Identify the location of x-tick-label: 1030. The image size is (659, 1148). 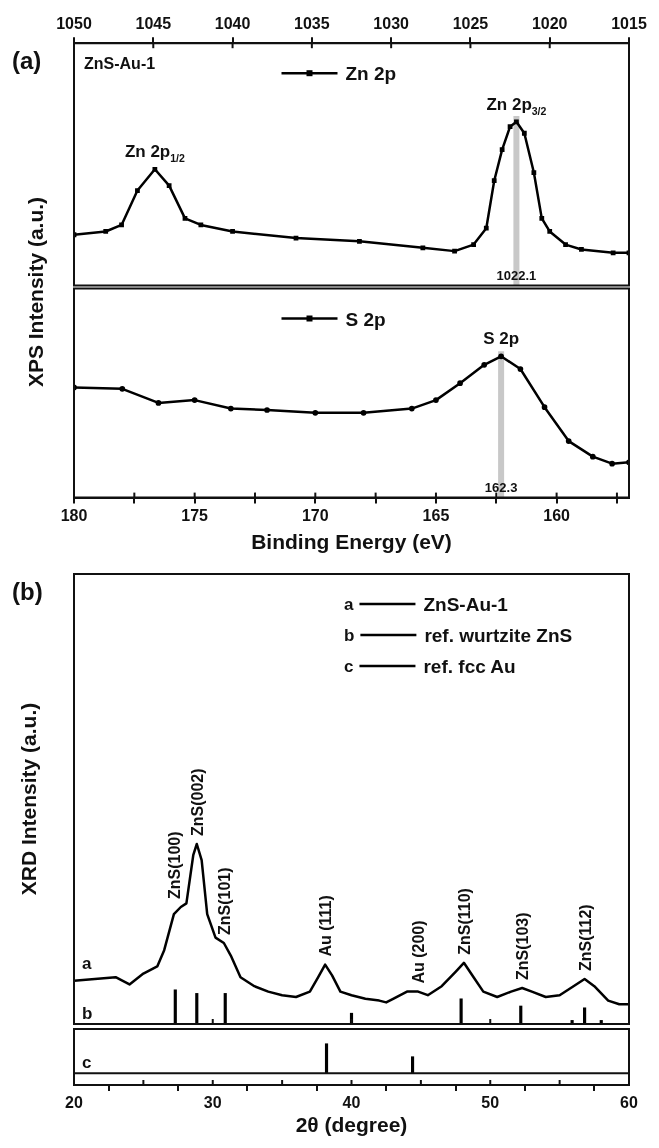
(391, 24).